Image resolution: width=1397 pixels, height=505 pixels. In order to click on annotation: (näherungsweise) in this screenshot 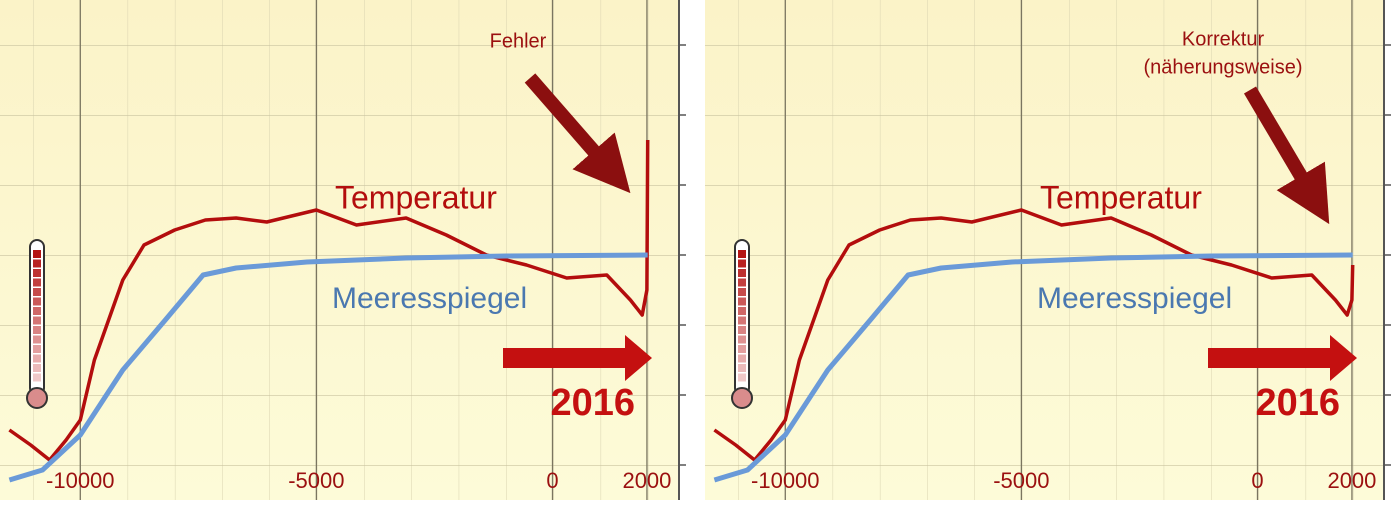, I will do `click(1223, 67)`.